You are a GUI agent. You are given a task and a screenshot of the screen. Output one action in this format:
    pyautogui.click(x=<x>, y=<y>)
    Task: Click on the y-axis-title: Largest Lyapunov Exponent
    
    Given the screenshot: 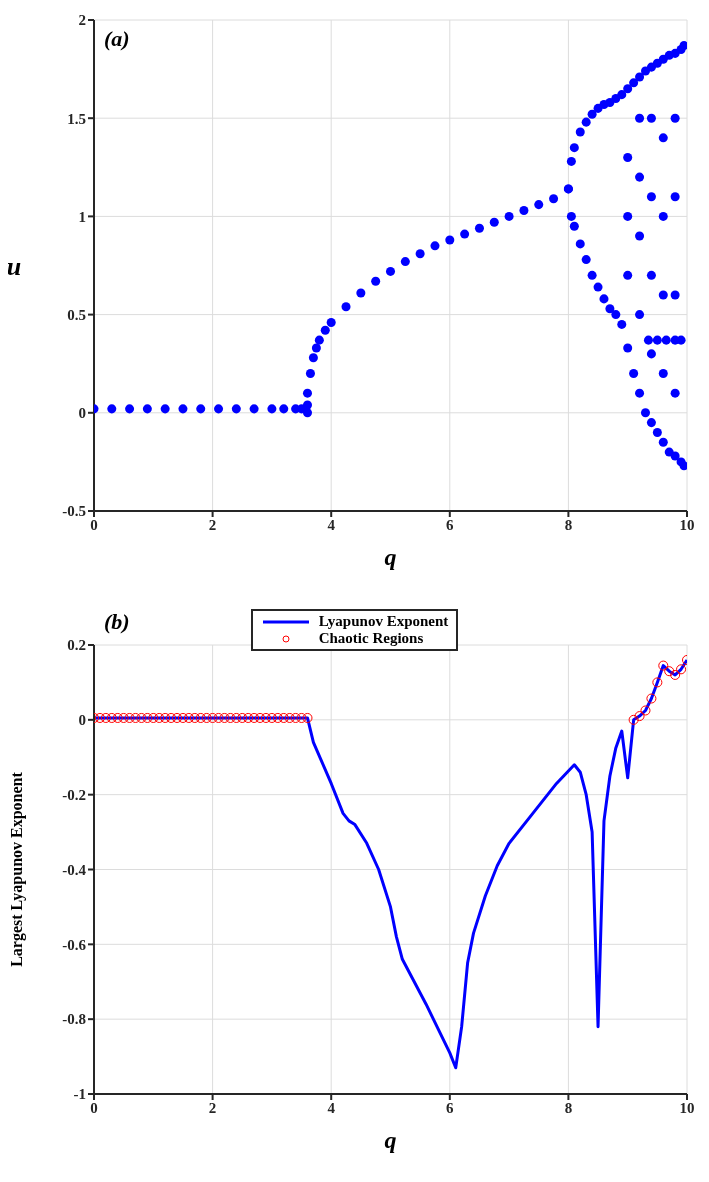 What is the action you would take?
    pyautogui.click(x=16, y=869)
    